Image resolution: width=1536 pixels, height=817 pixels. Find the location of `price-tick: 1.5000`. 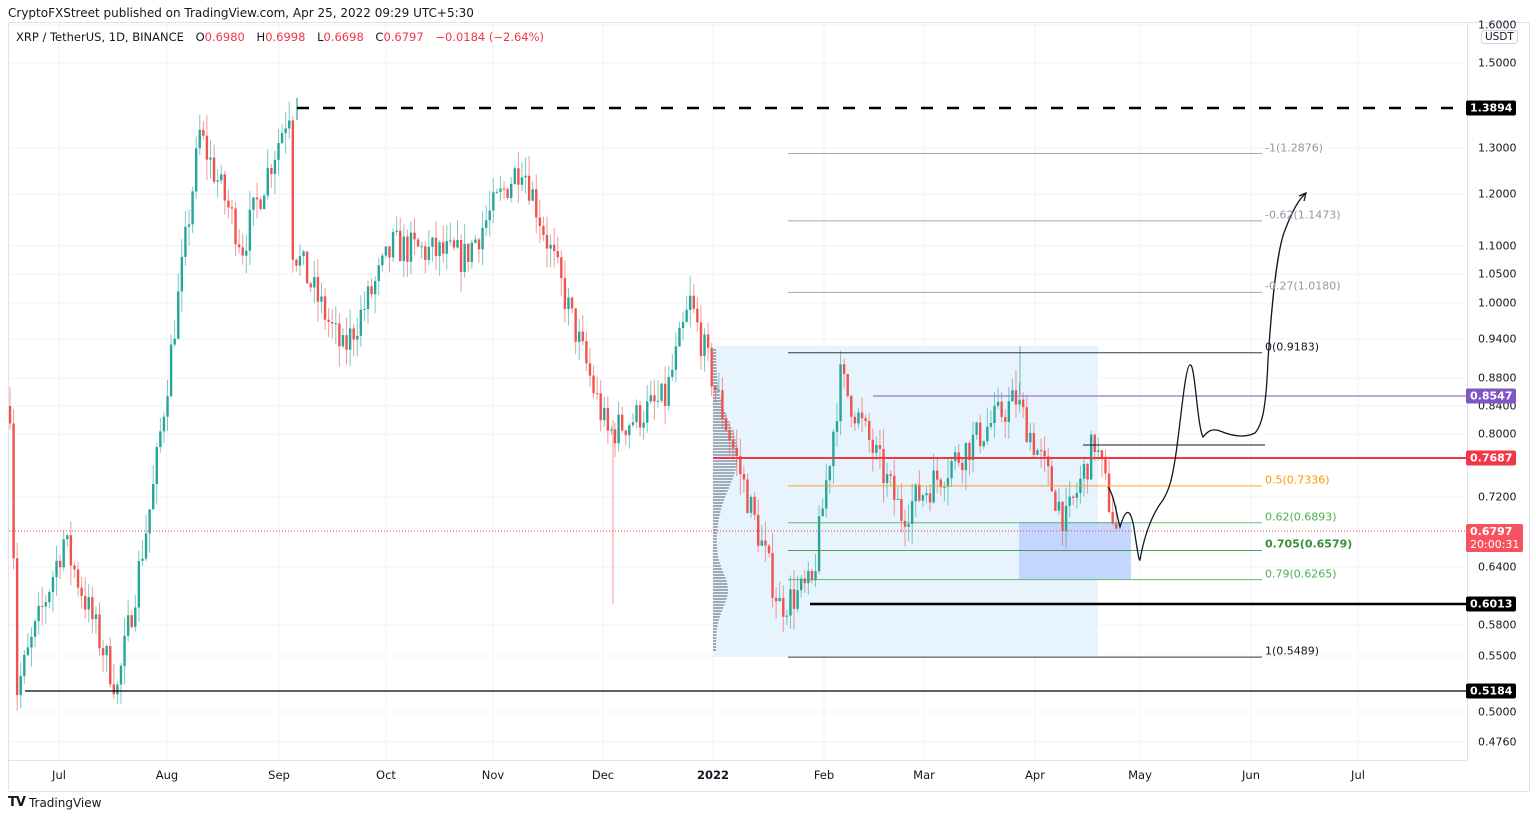

price-tick: 1.5000 is located at coordinates (1497, 63).